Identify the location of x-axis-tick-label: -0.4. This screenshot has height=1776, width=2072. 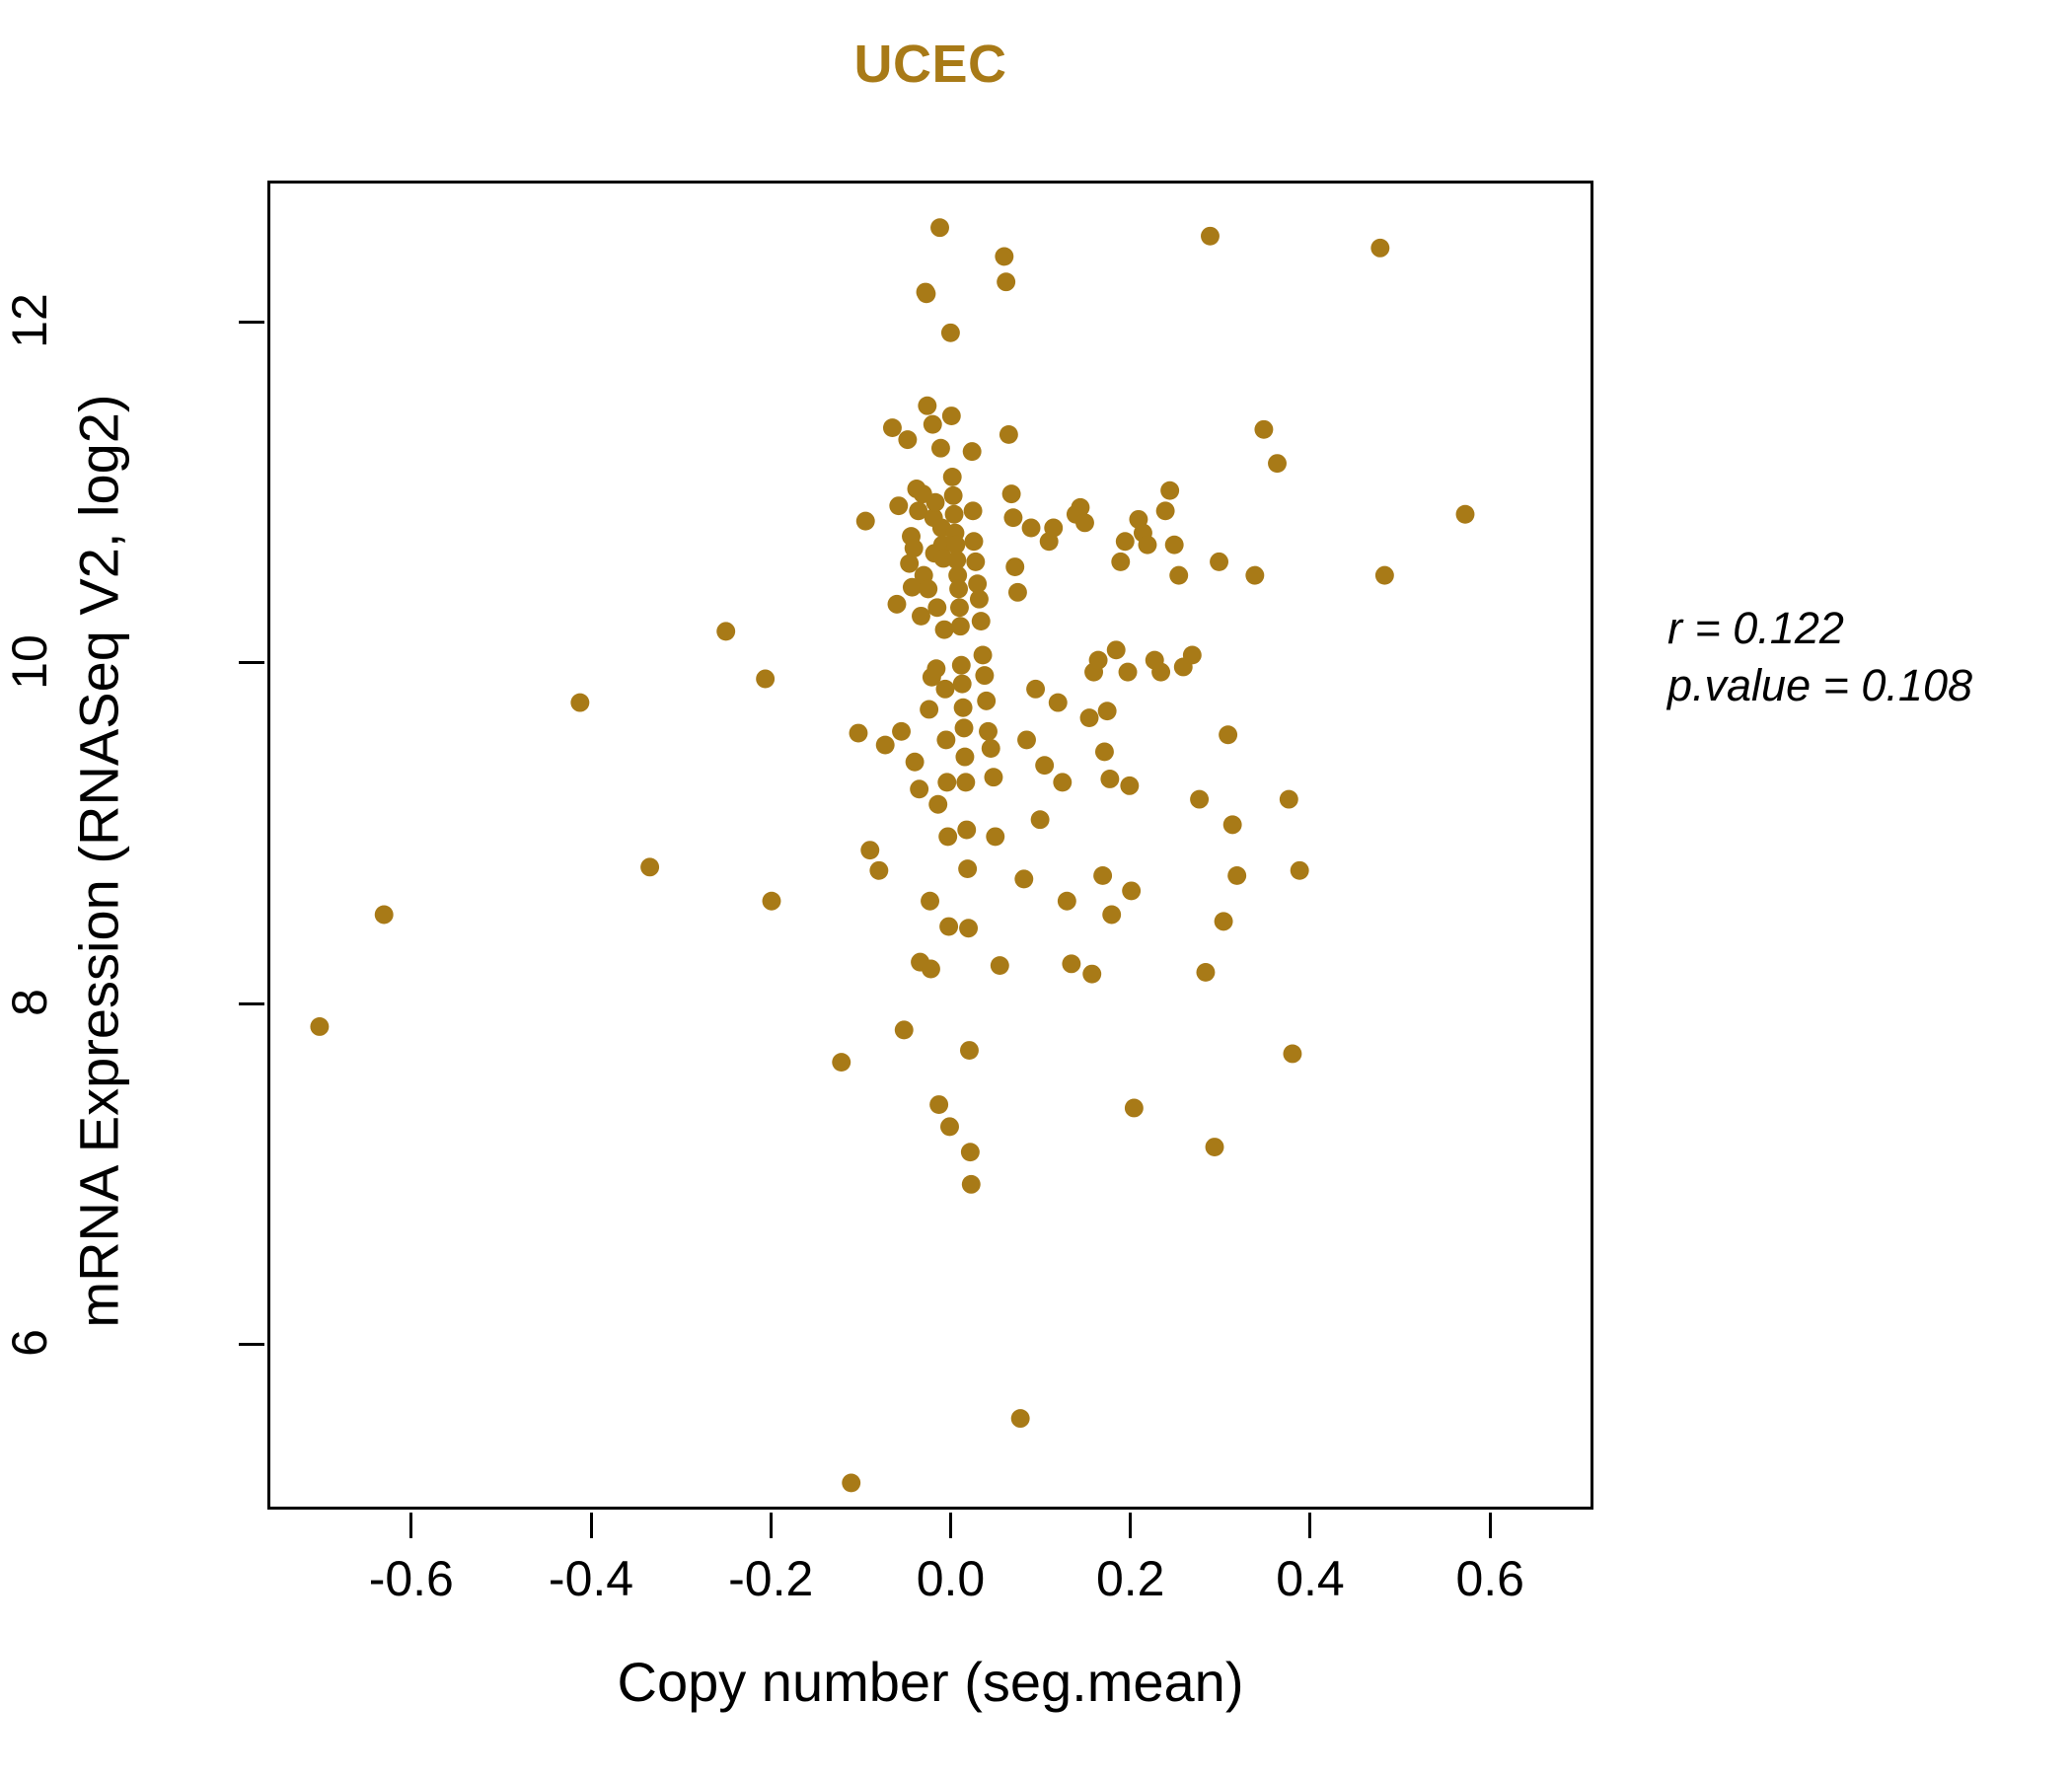
(591, 1579).